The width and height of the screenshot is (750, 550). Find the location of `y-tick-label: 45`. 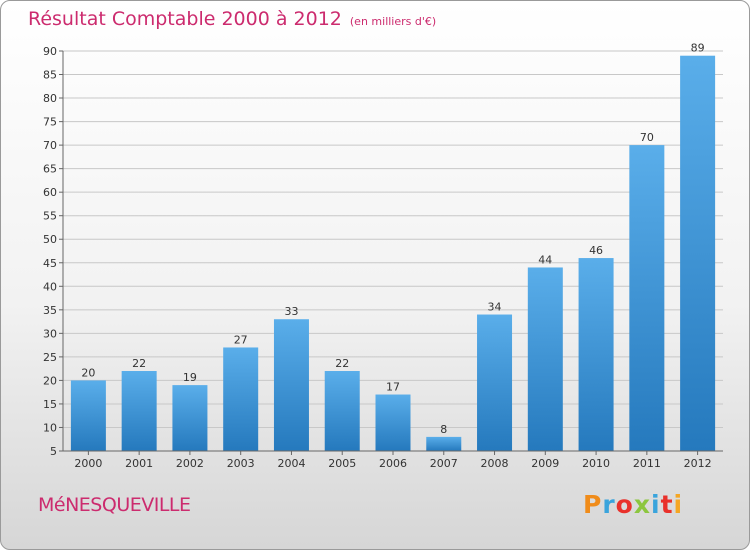

y-tick-label: 45 is located at coordinates (50, 263).